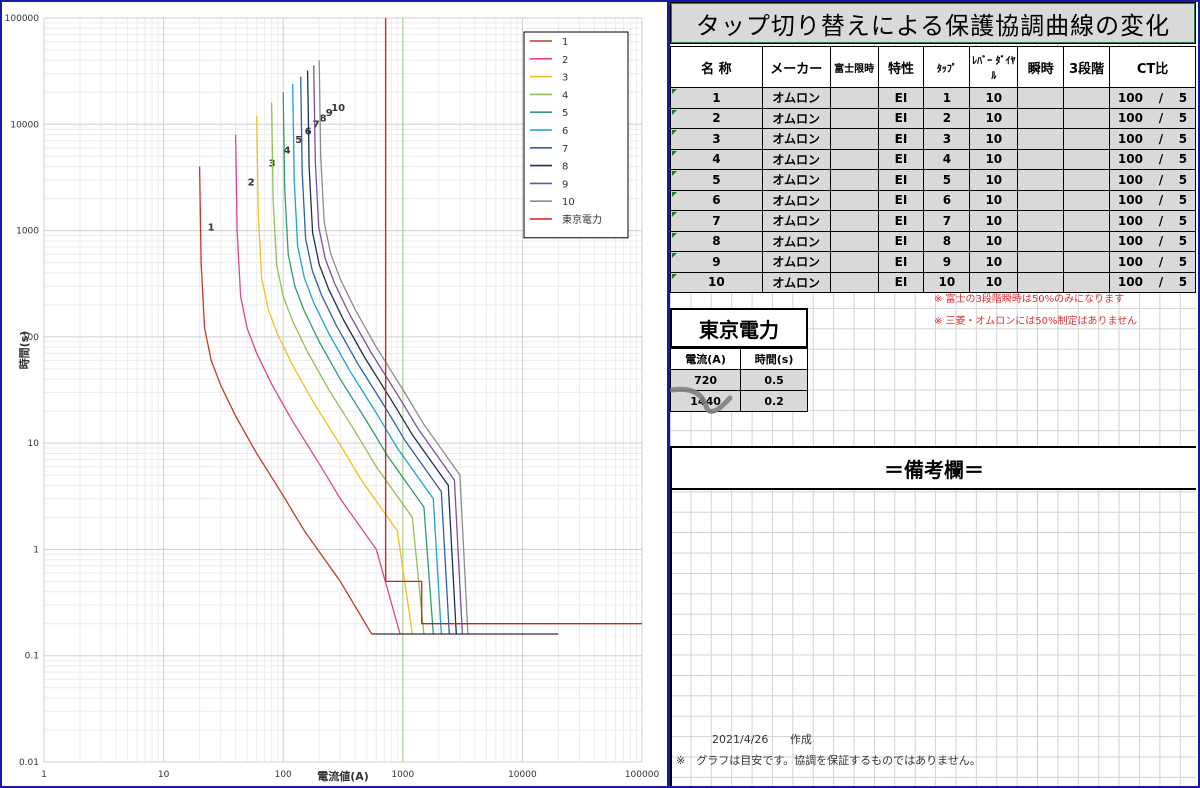 The height and width of the screenshot is (788, 1200). Describe the element at coordinates (716, 262) in the screenshot. I see `row-name: 9` at that location.